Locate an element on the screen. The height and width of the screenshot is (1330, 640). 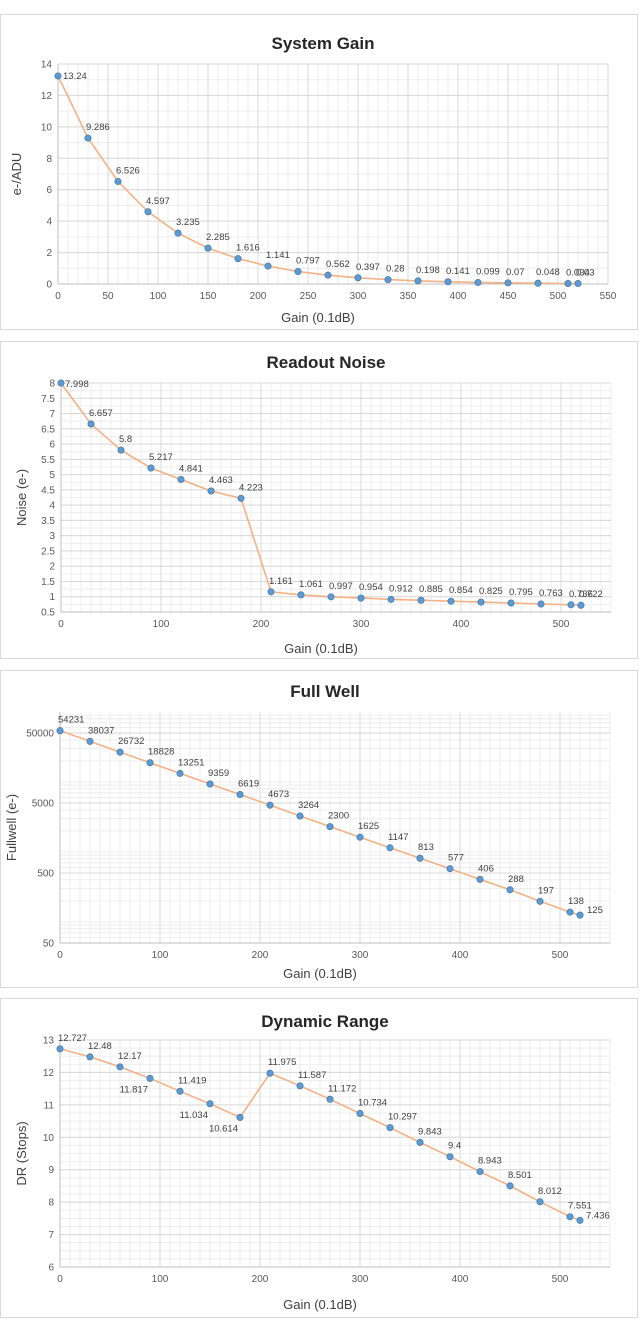
data-label: 3264 is located at coordinates (308, 805).